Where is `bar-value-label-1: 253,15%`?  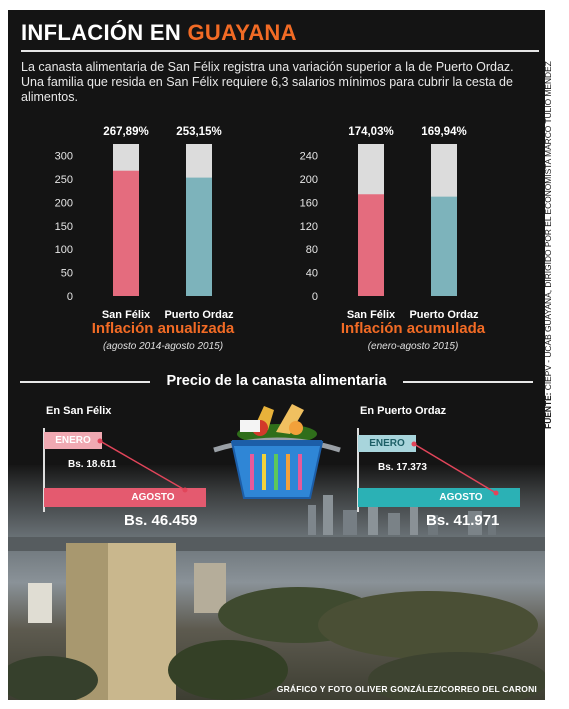
bar-value-label-1: 253,15% is located at coordinates (198, 132).